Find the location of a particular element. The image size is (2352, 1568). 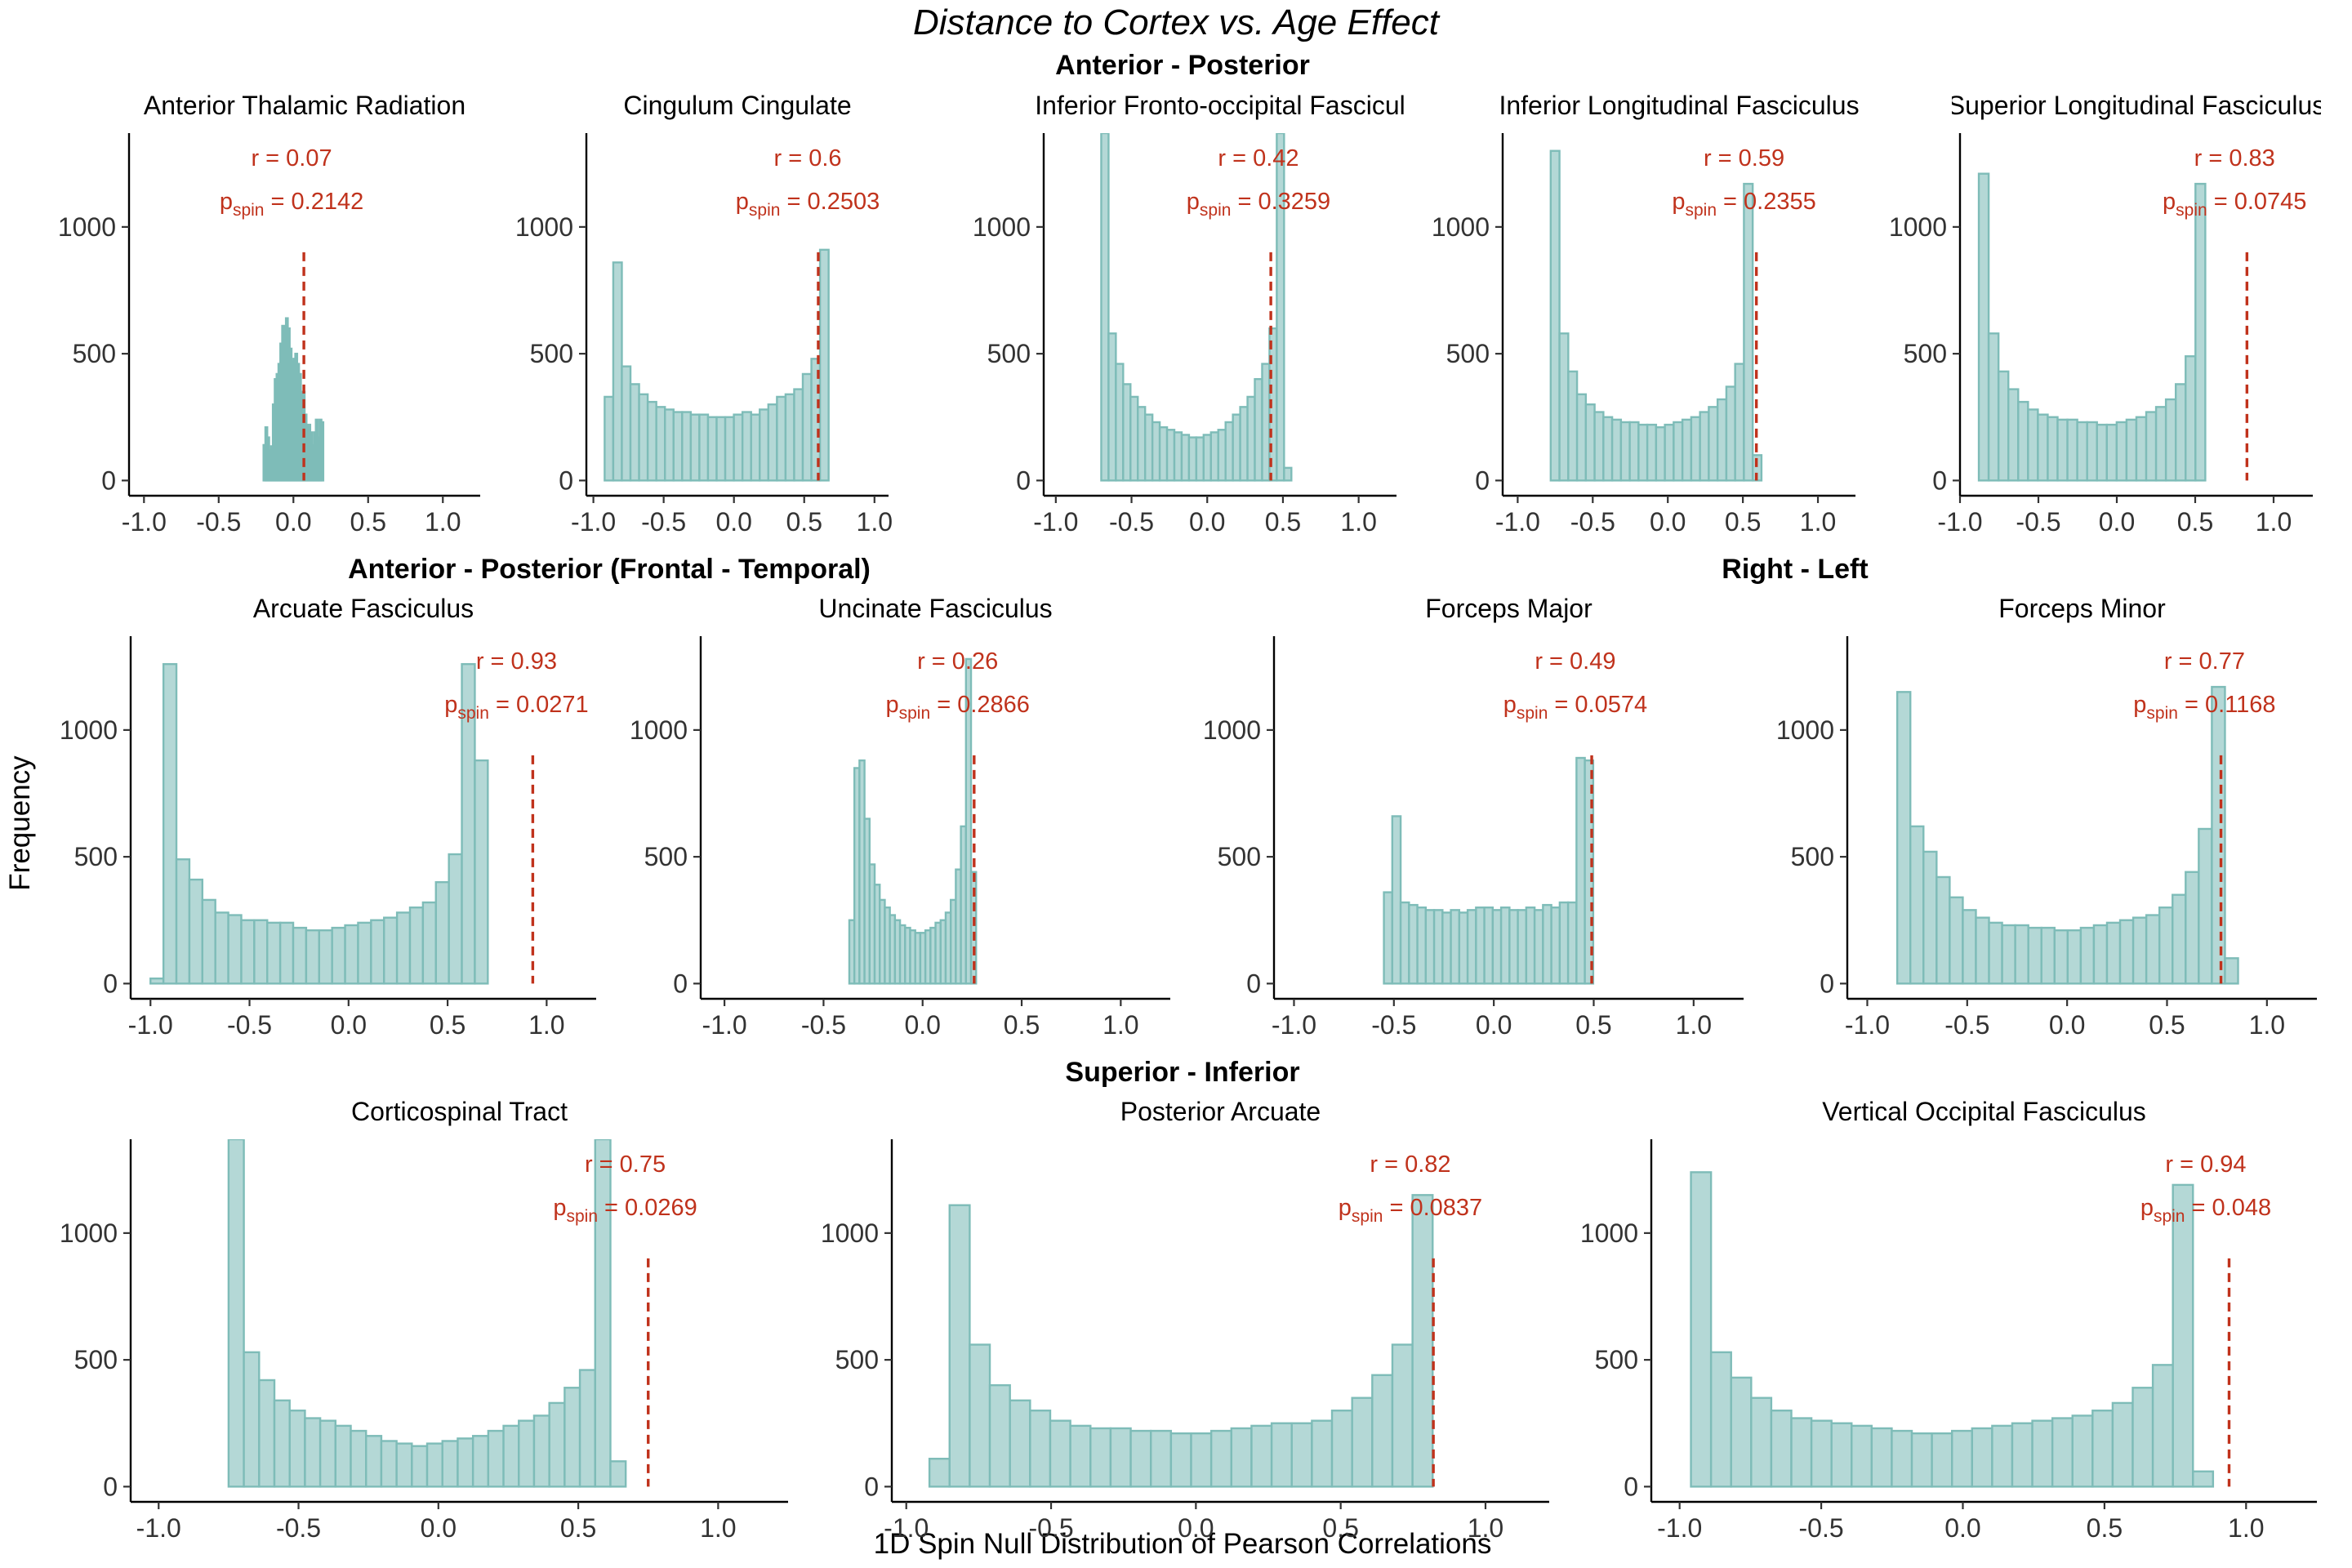

panel-title: Anterior Thalamic Radiation is located at coordinates (305, 106).